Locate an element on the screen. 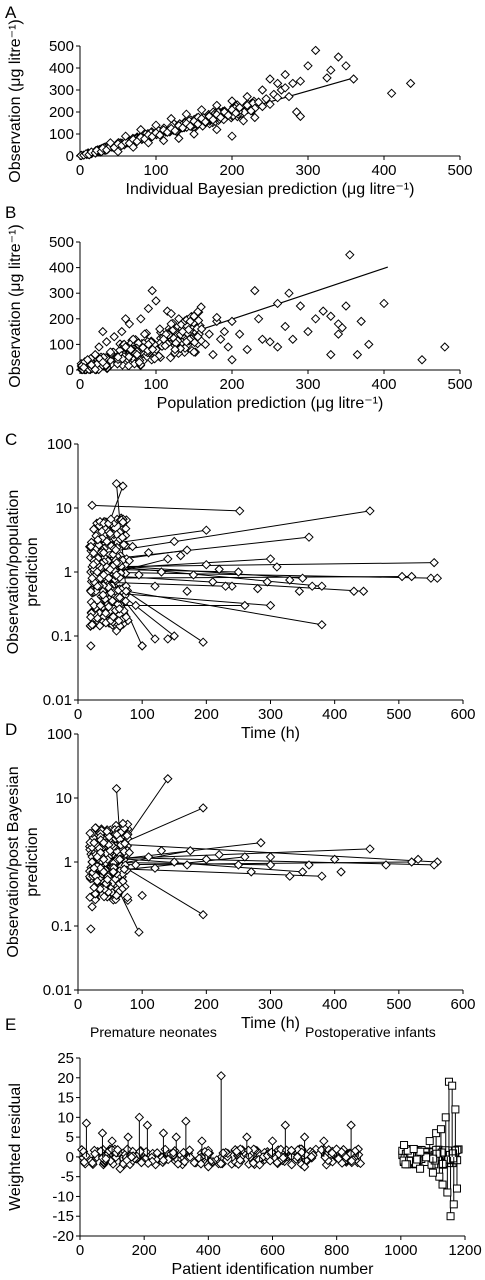 This screenshot has width=485, height=1280. y-tick-label: 15 is located at coordinates (65, 1098).